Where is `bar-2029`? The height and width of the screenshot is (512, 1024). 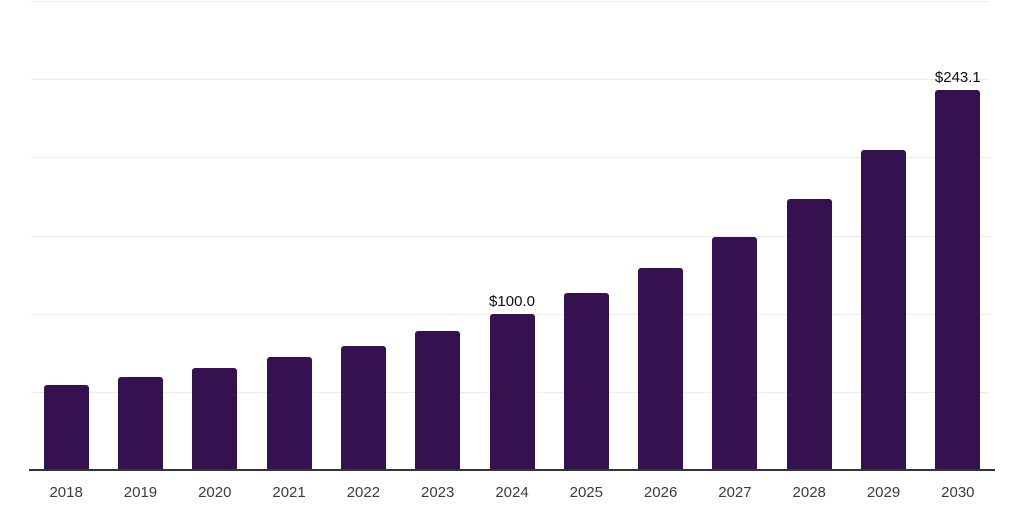
bar-2029 is located at coordinates (884, 309).